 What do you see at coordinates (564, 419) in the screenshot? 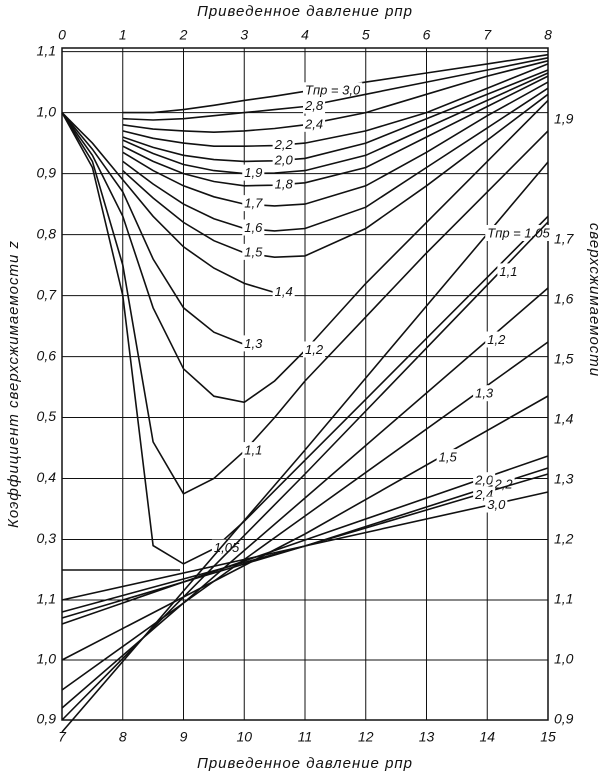
I see `y-tick-label: 1,4` at bounding box center [564, 419].